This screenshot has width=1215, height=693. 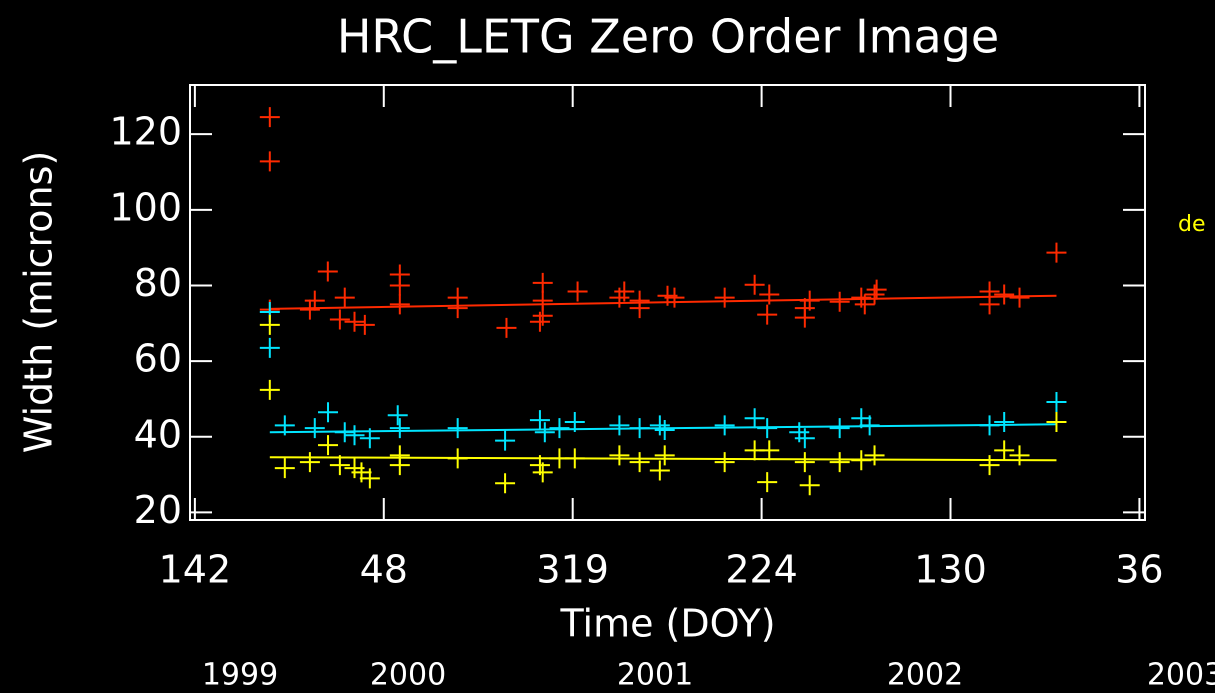 I want to click on y-tick-label: 120, so click(x=145, y=132).